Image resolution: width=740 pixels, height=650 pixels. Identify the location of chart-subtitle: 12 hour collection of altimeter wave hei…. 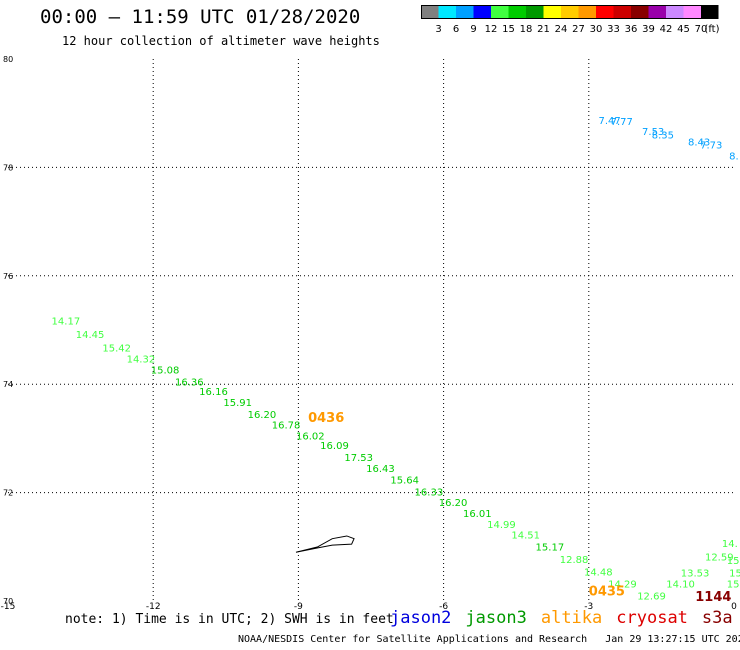
(221, 41).